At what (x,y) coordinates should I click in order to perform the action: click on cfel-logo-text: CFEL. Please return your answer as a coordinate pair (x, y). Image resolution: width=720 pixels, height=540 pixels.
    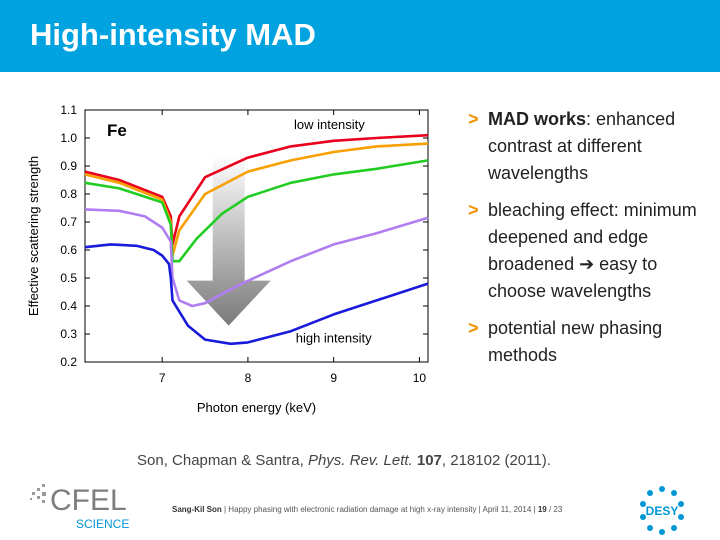
    Looking at the image, I should click on (88, 500).